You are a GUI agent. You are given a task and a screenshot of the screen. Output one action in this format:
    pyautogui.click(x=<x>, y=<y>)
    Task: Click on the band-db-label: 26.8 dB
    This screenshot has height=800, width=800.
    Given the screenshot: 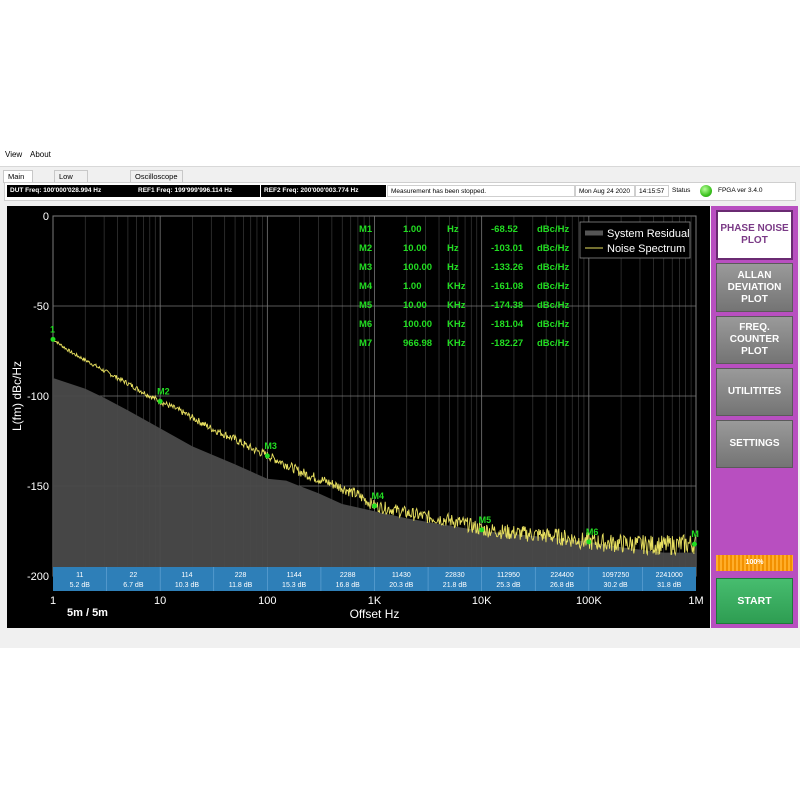 What is the action you would take?
    pyautogui.click(x=562, y=585)
    